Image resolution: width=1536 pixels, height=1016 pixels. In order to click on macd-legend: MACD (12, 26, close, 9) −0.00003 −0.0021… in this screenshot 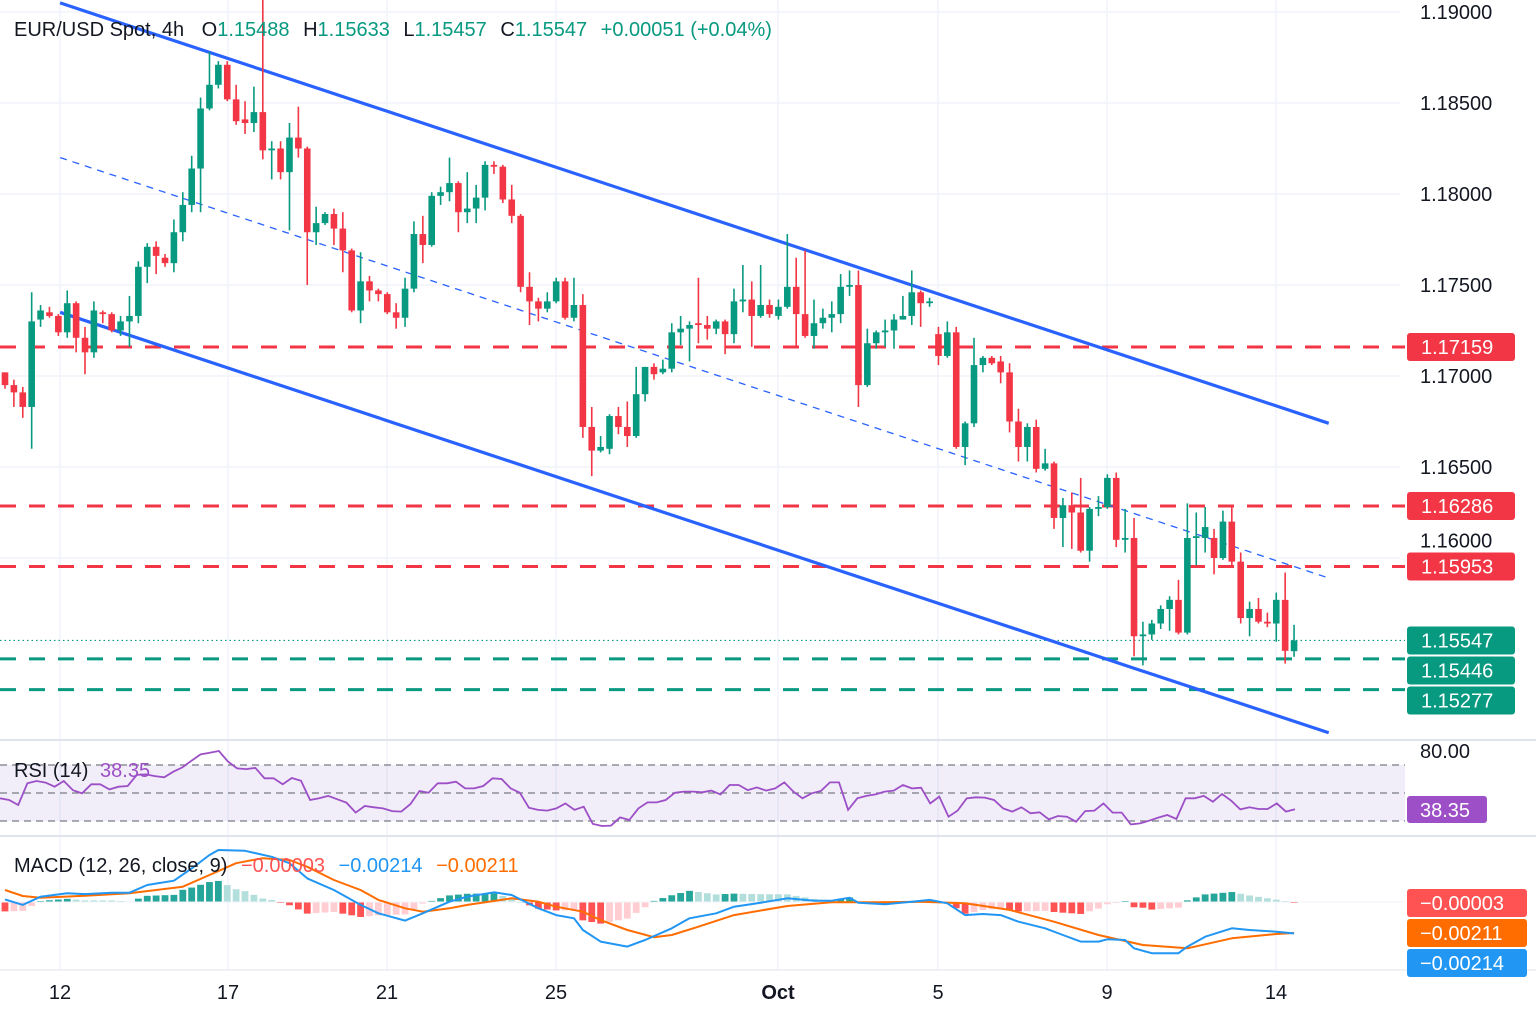, I will do `click(266, 866)`.